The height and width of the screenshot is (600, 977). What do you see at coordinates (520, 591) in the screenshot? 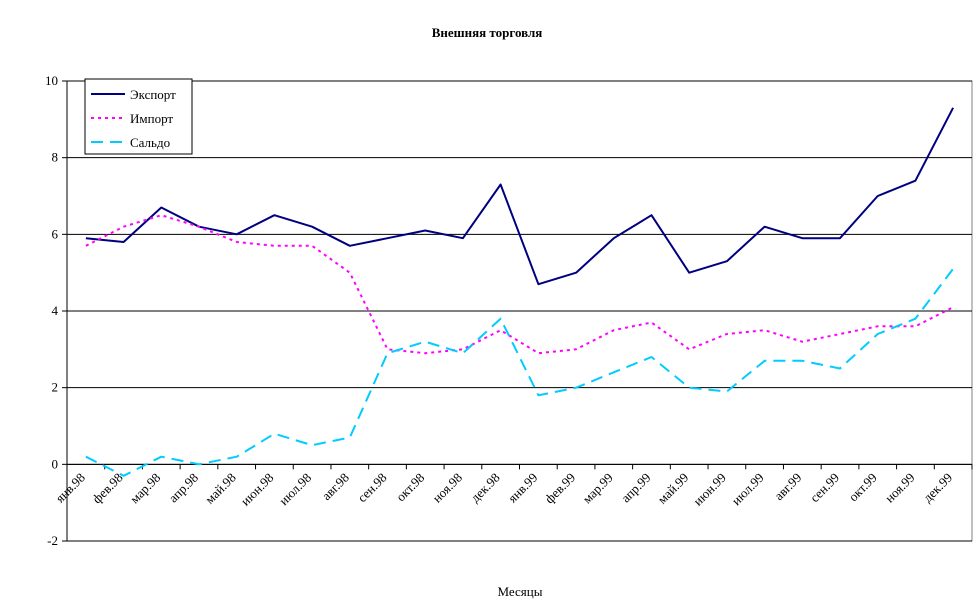
I see `x-axis-title: Месяцы` at bounding box center [520, 591].